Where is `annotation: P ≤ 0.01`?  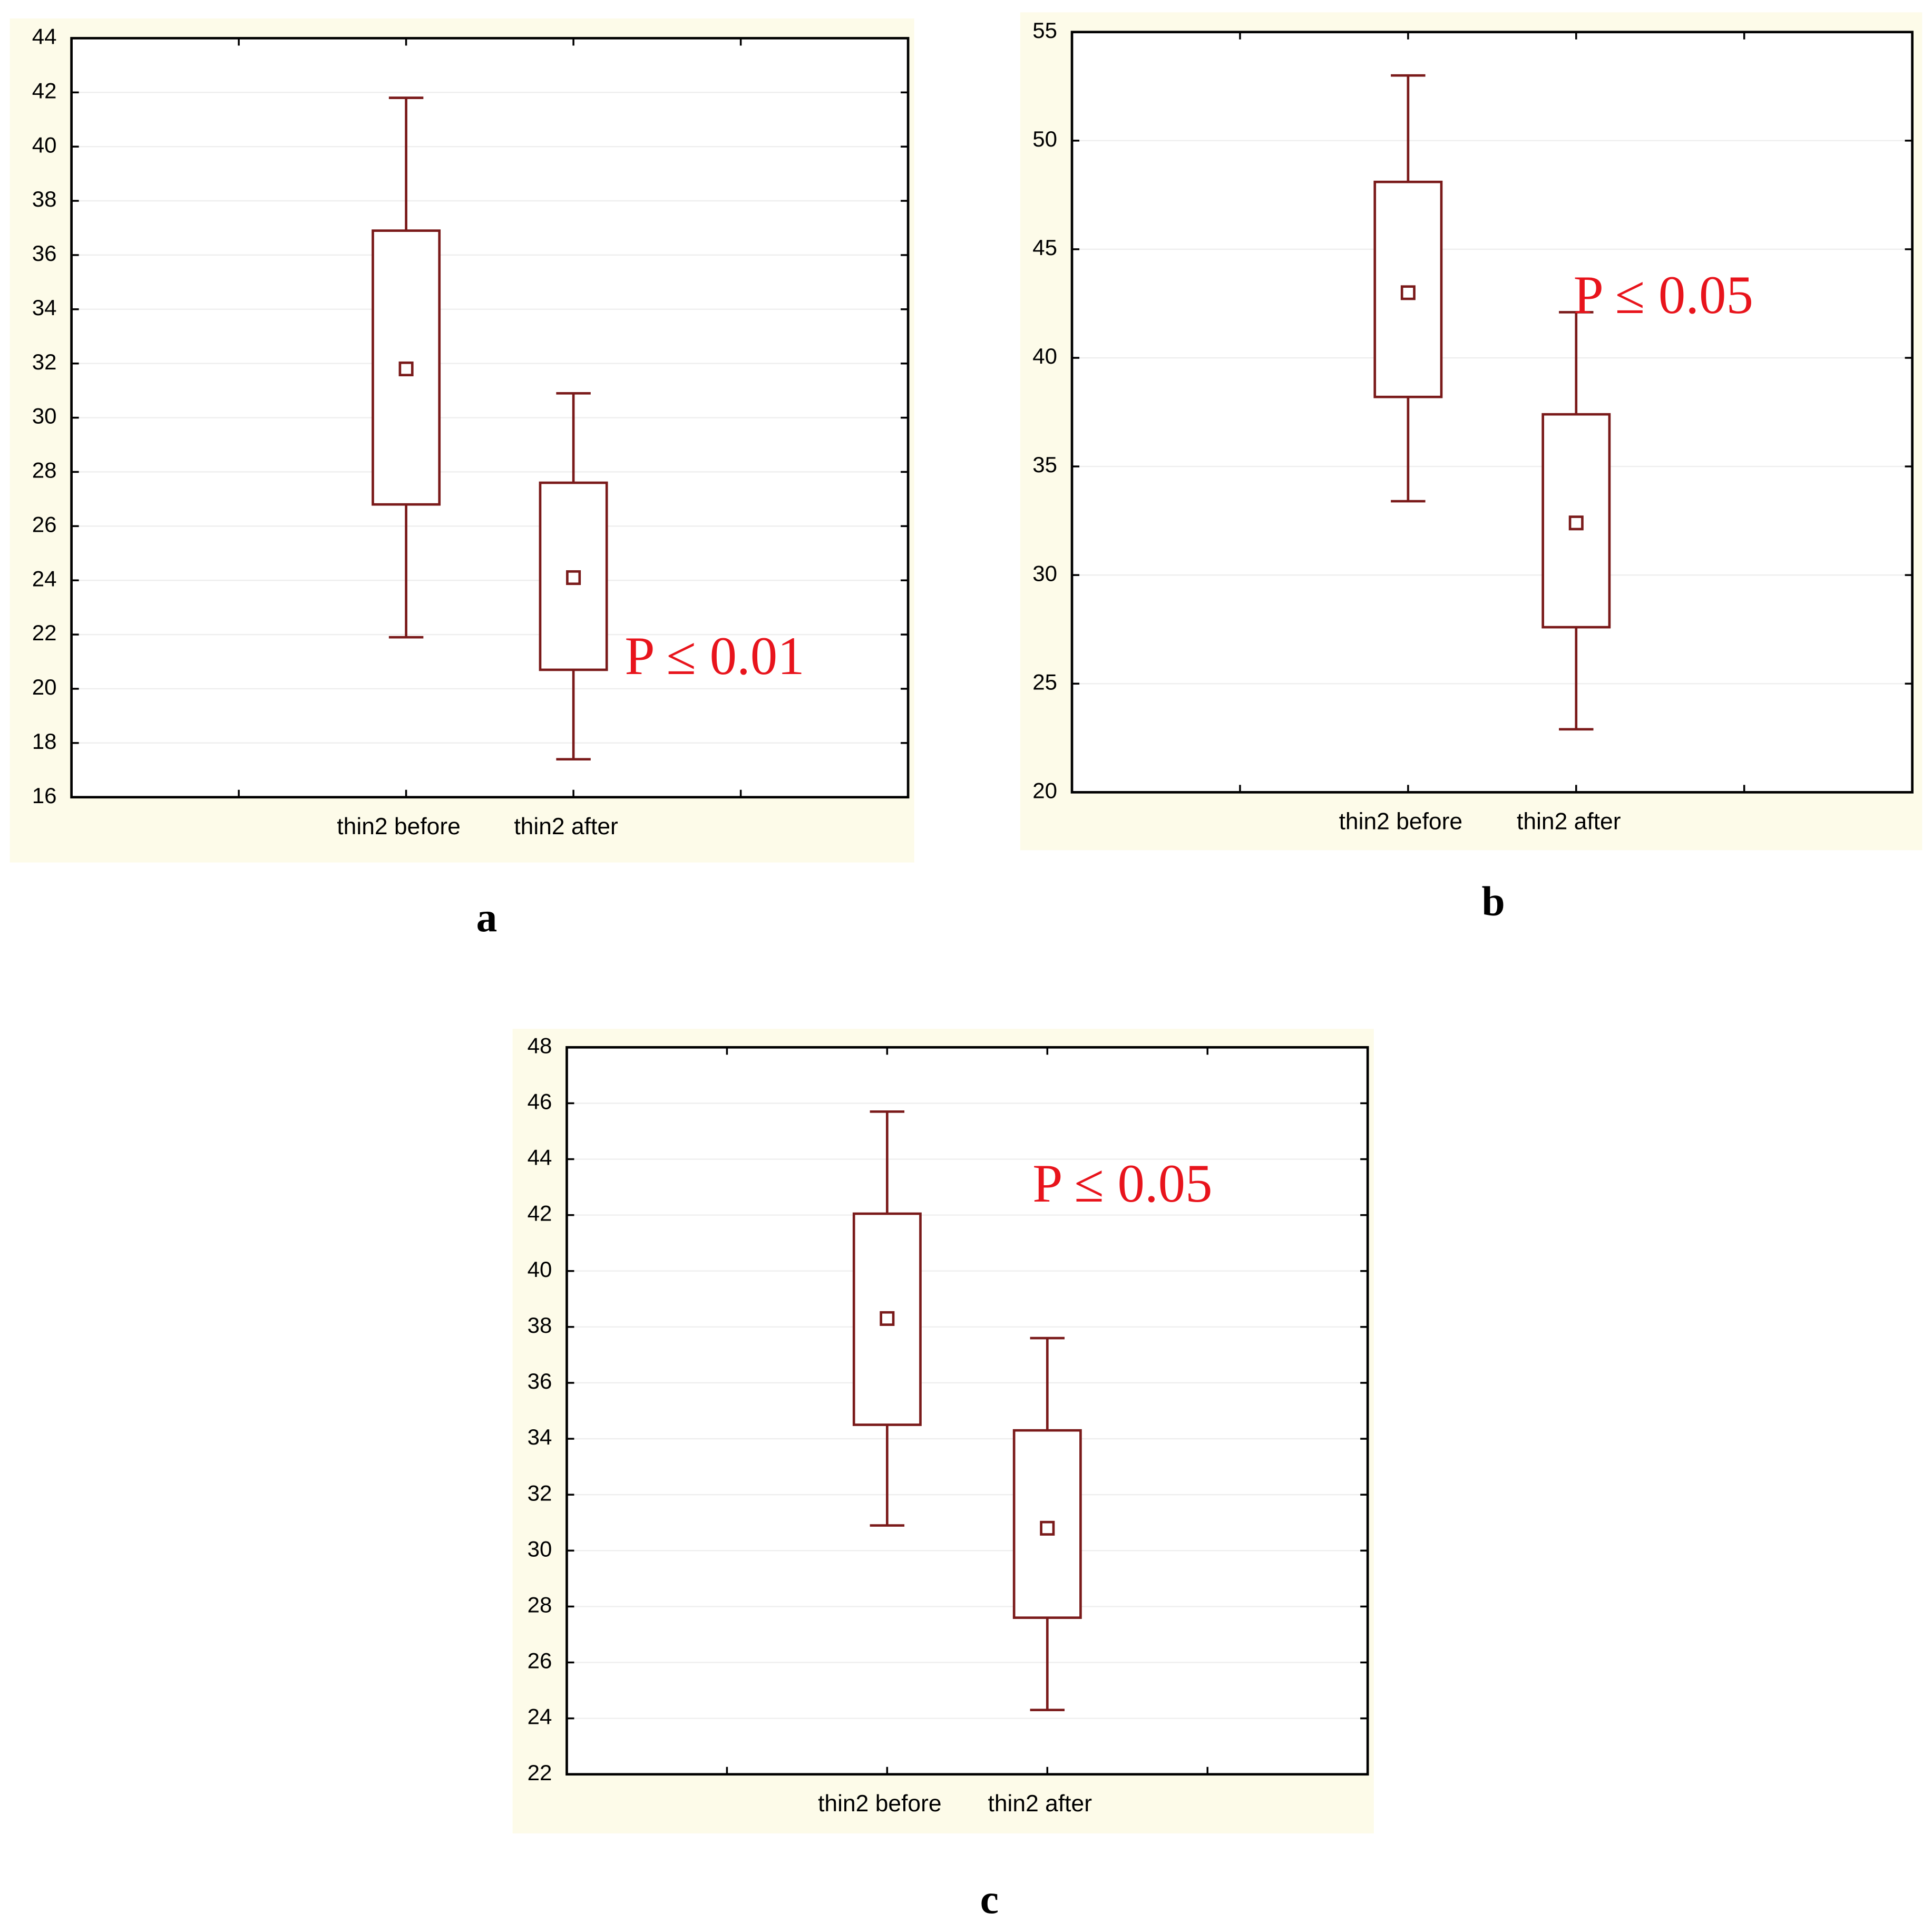 annotation: P ≤ 0.01 is located at coordinates (714, 656).